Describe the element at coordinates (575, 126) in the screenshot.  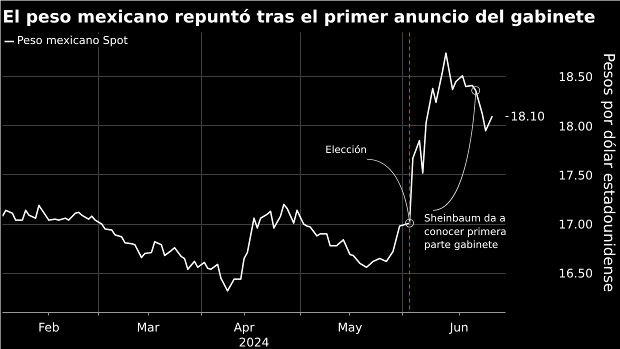
I see `y-tick-label: 18.00` at that location.